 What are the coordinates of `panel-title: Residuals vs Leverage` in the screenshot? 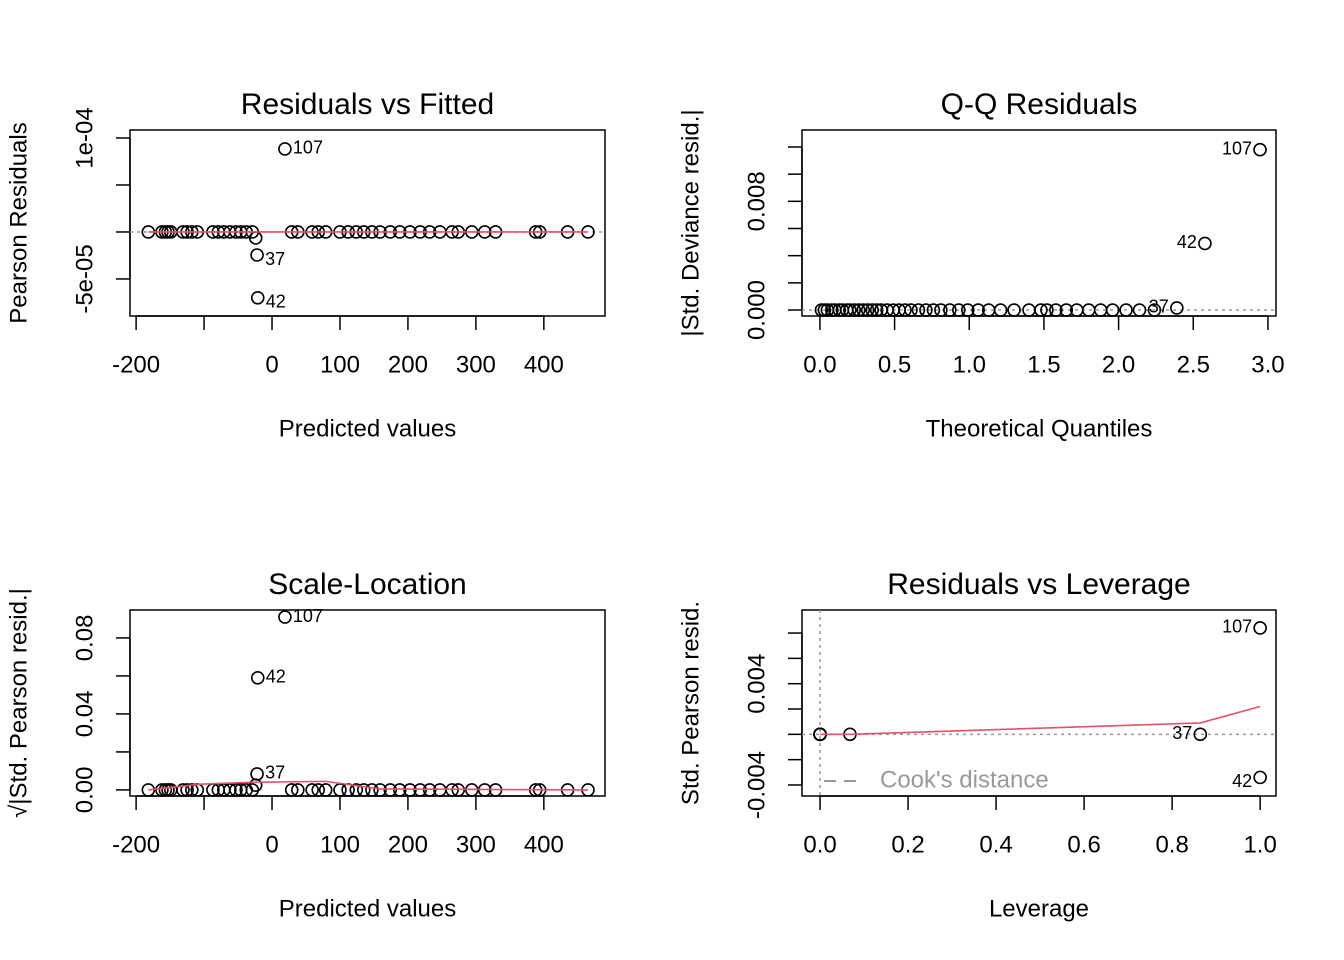 It's located at (1039, 584).